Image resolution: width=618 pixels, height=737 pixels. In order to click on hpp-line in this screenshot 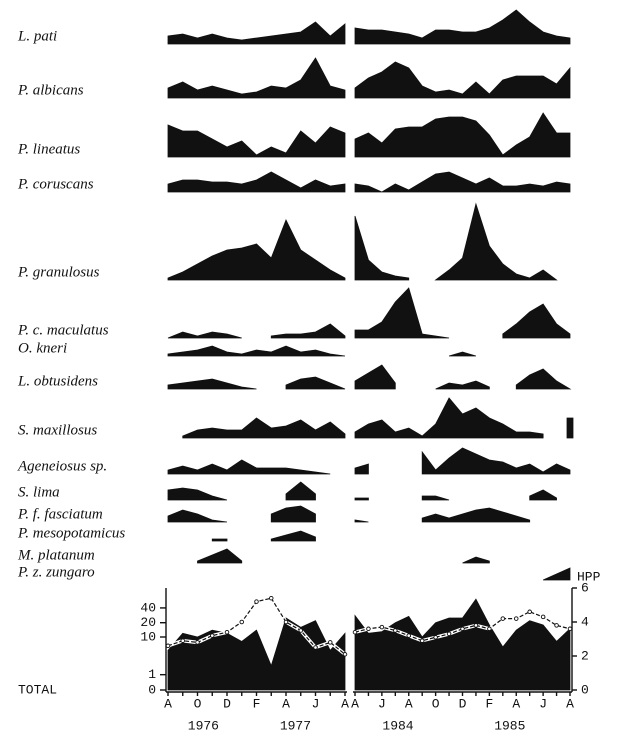, I will do `click(462, 626)`.